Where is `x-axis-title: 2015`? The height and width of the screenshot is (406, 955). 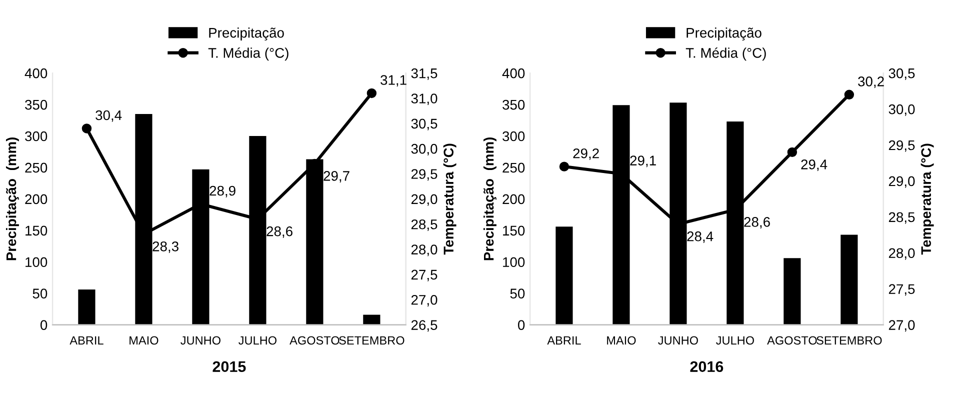
x-axis-title: 2015 is located at coordinates (229, 366).